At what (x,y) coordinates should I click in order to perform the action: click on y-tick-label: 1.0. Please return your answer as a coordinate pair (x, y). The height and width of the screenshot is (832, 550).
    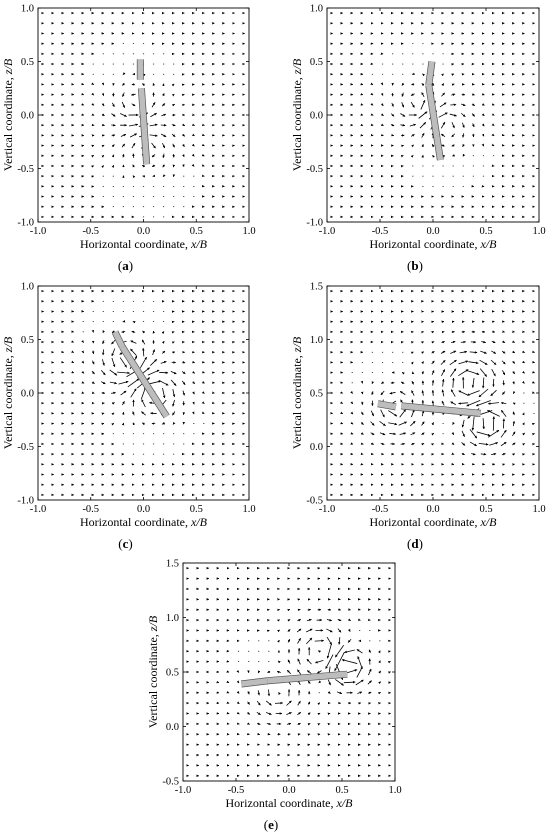
    Looking at the image, I should click on (27, 287).